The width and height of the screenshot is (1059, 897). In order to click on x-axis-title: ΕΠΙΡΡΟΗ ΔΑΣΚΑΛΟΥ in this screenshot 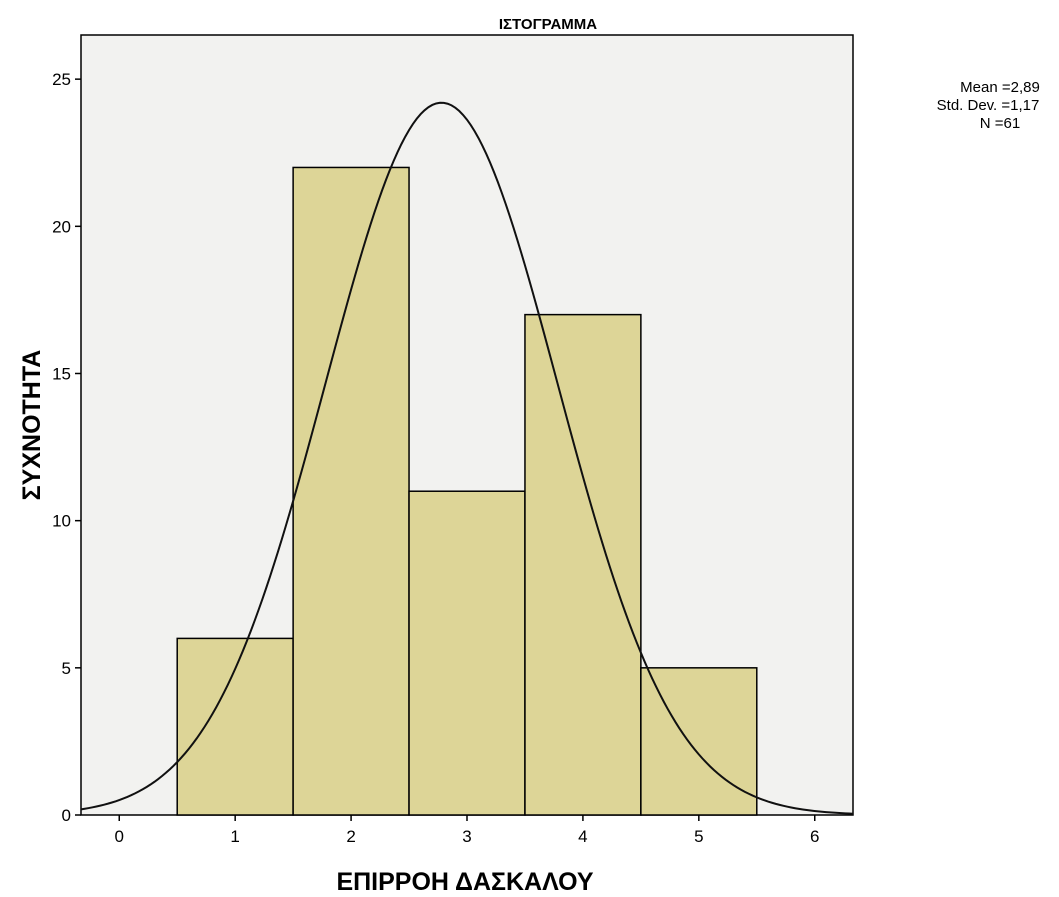, I will do `click(464, 882)`.